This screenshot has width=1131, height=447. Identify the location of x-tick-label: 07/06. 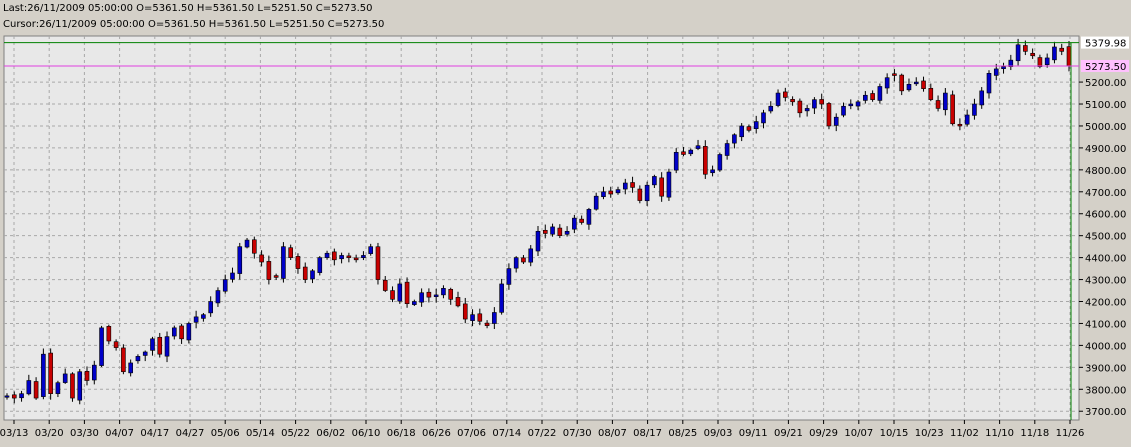
(471, 433).